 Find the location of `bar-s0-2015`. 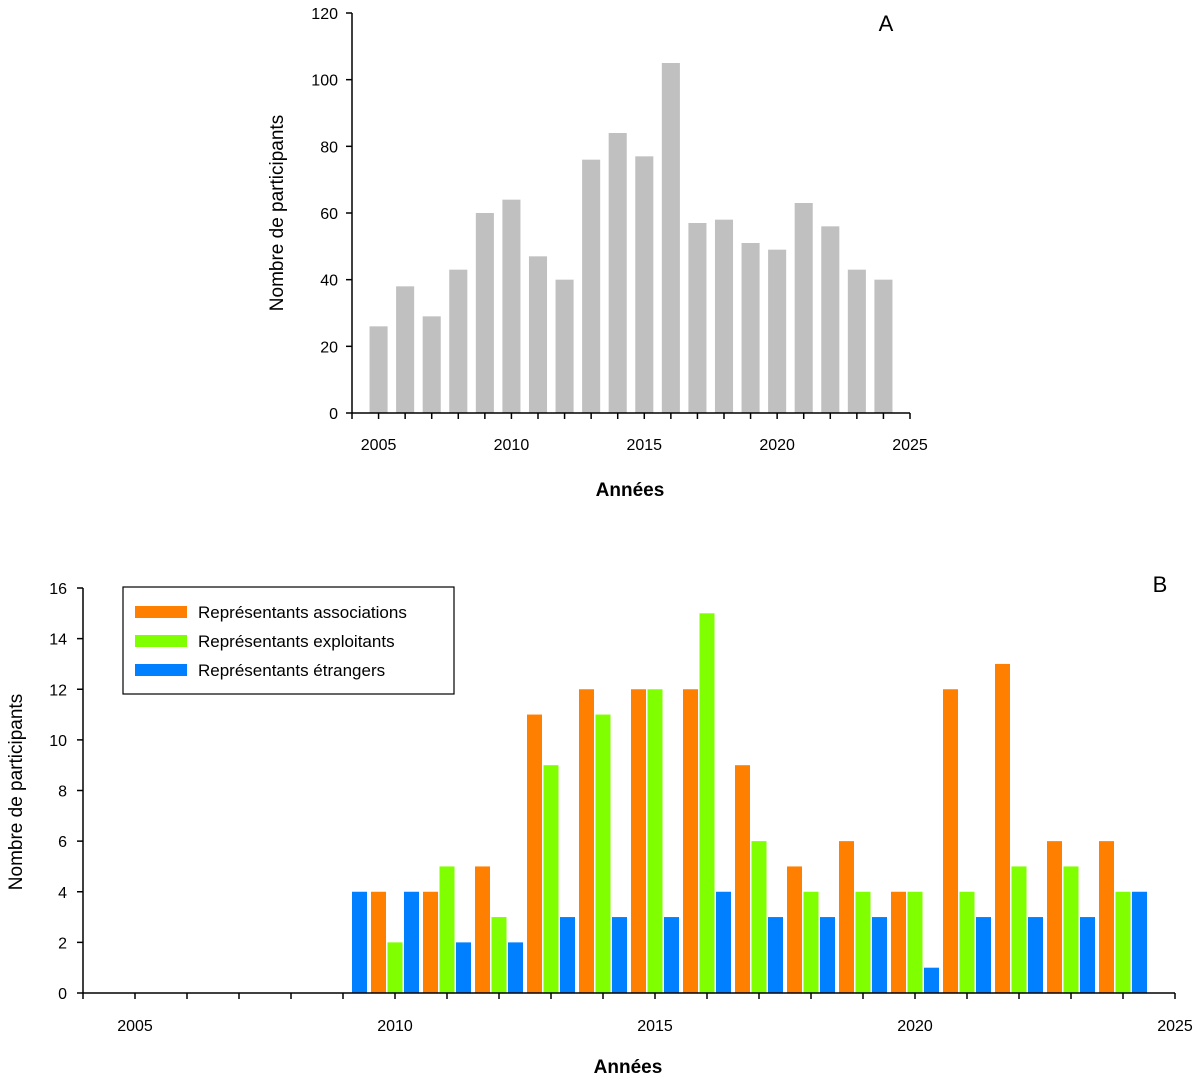

bar-s0-2015 is located at coordinates (638, 841).